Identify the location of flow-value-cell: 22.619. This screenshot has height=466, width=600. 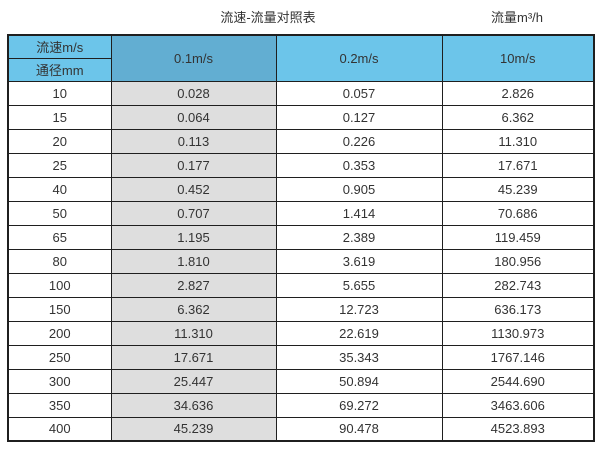
(359, 333).